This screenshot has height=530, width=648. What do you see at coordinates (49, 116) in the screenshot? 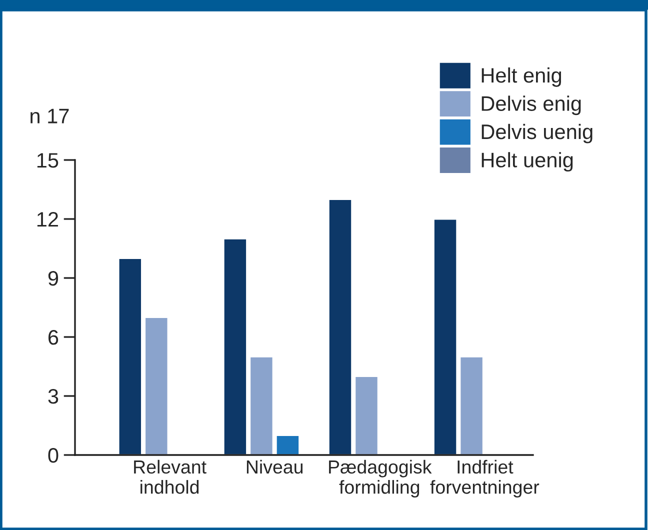
I see `y-axis-title: n 17` at bounding box center [49, 116].